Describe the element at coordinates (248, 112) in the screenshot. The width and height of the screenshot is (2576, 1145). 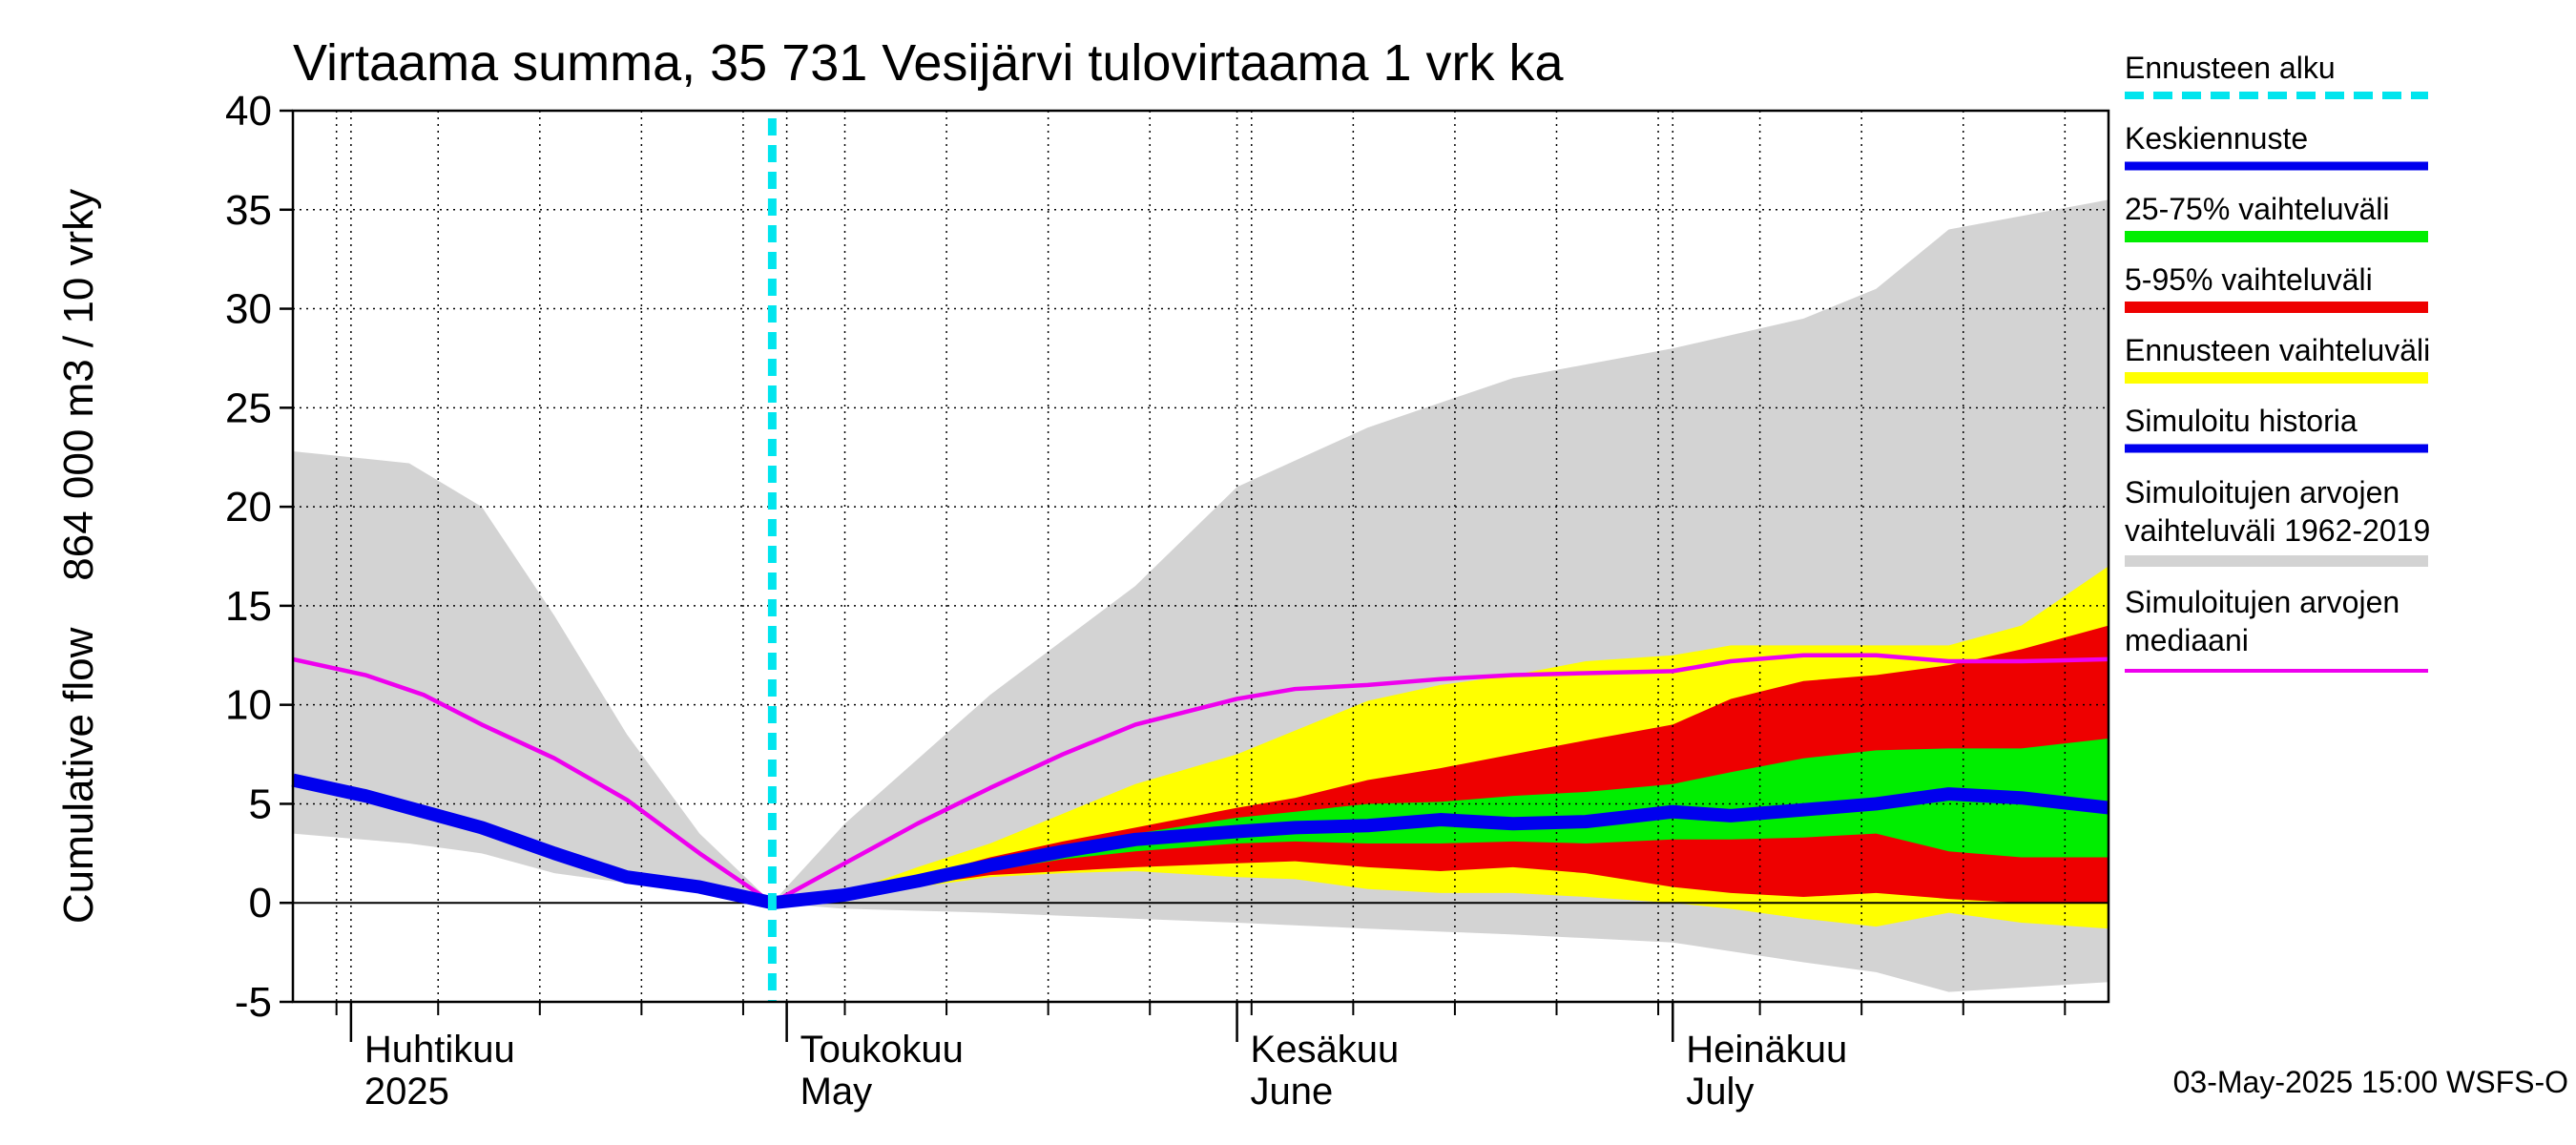
I see `y-tick-label: 40` at that location.